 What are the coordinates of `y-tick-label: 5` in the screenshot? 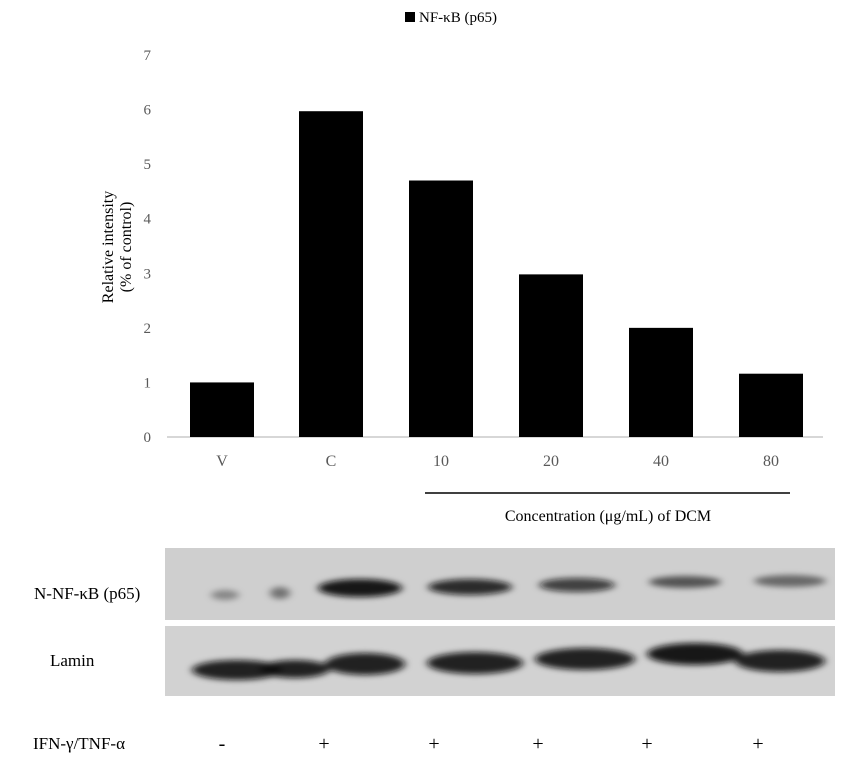 It's located at (148, 165).